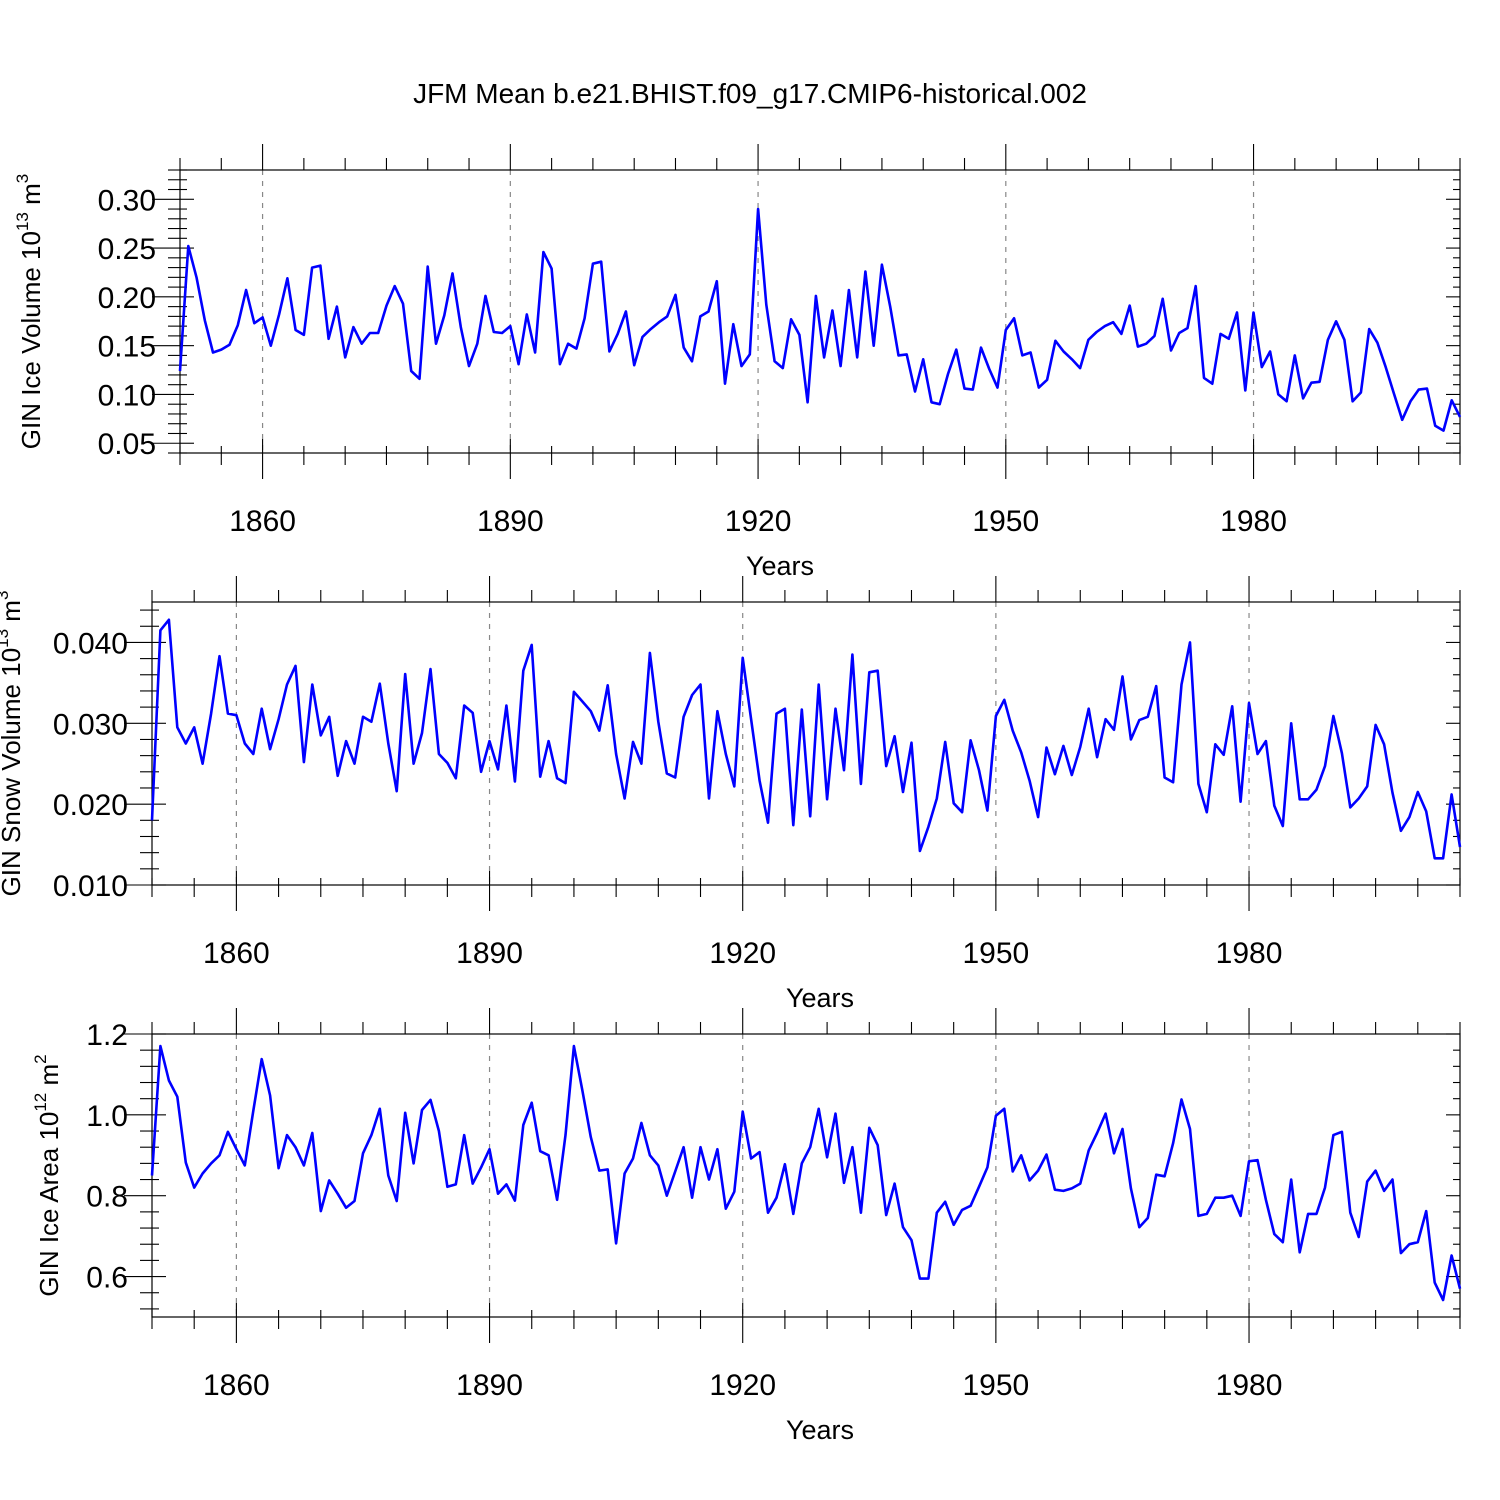 This screenshot has height=1500, width=1500. I want to click on y-tick-label: 0.15, so click(127, 347).